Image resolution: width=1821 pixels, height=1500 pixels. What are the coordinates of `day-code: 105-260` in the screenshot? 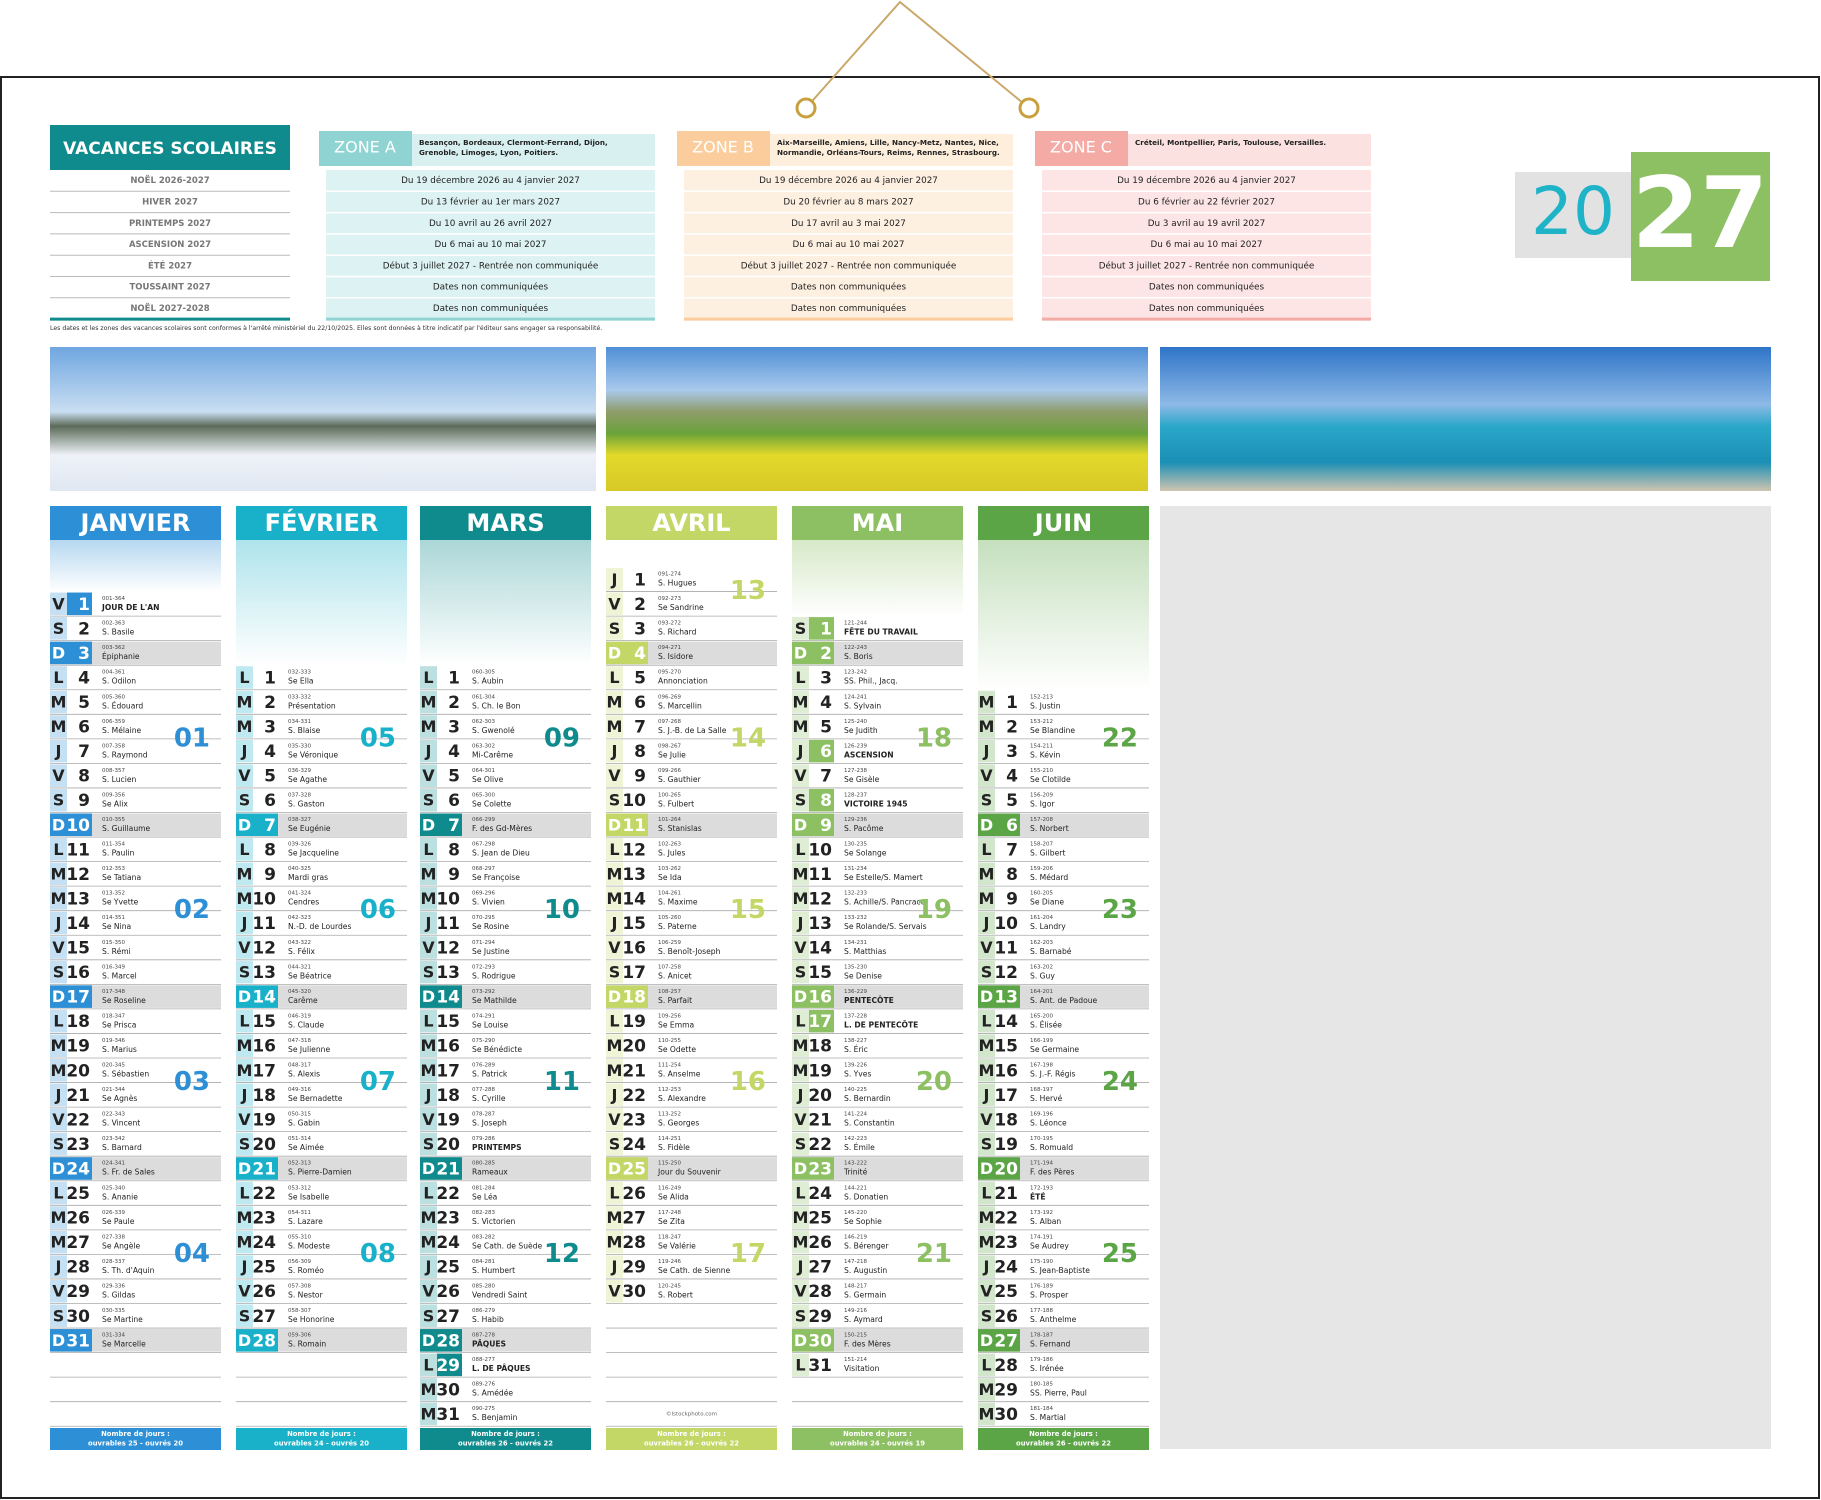 It's located at (669, 918).